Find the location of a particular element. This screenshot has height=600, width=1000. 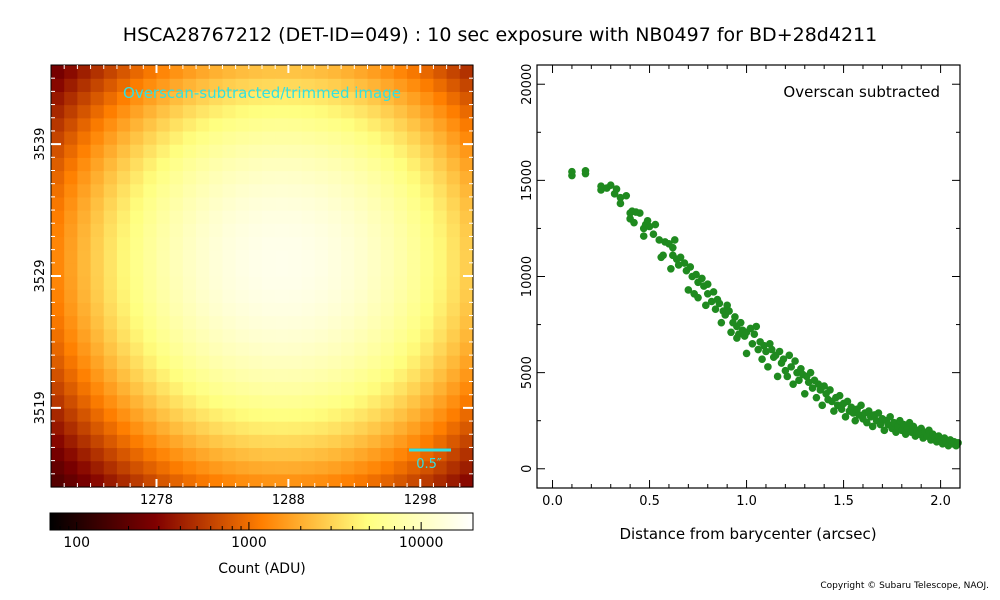

scatter-y-tick-label: 5000 is located at coordinates (527, 372).